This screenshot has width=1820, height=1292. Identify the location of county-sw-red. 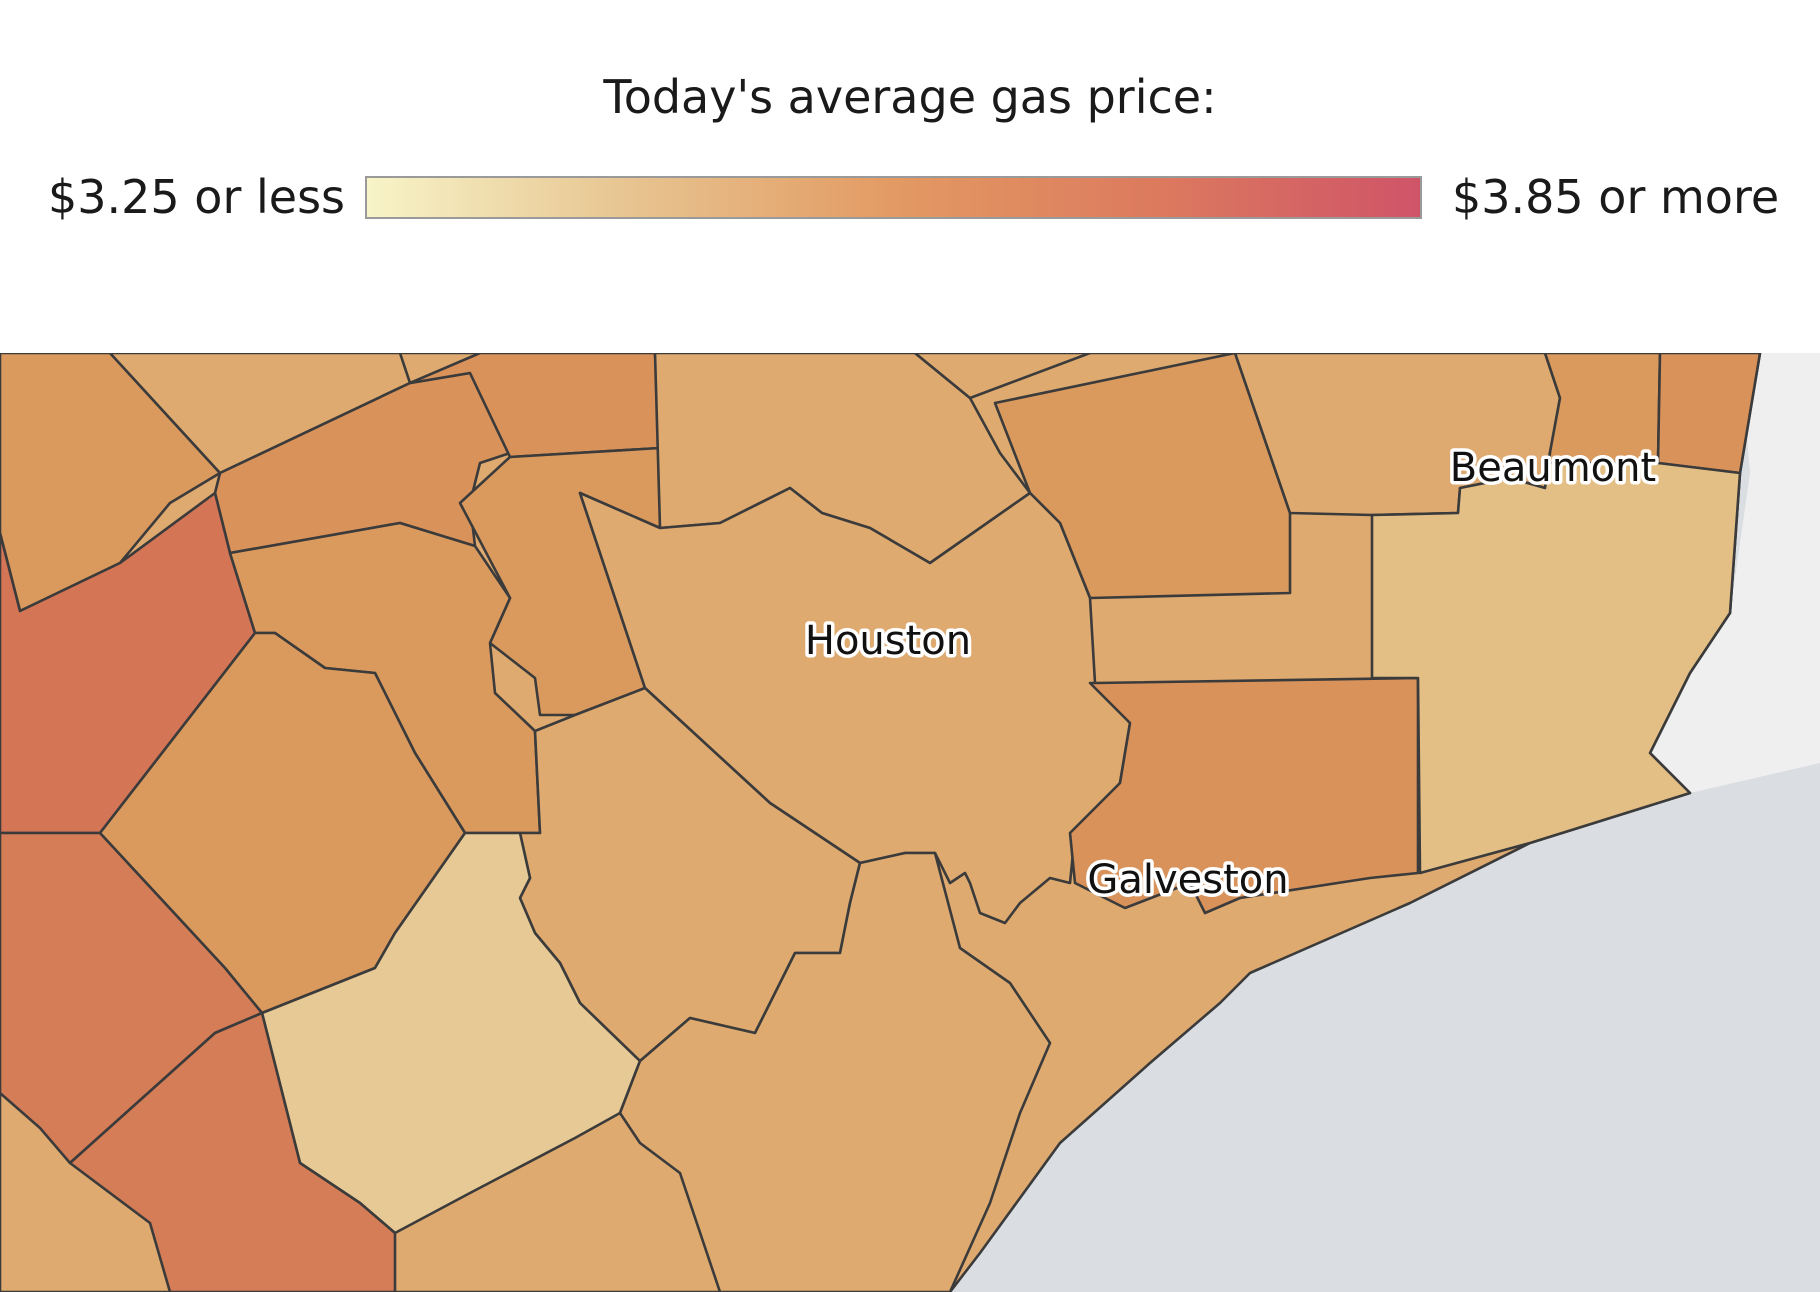
(232, 1151).